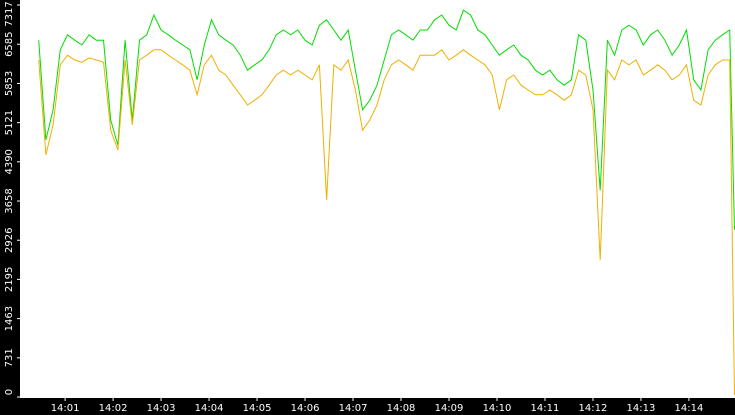 The image size is (735, 415). I want to click on x-tick-label: 14:06, so click(305, 408).